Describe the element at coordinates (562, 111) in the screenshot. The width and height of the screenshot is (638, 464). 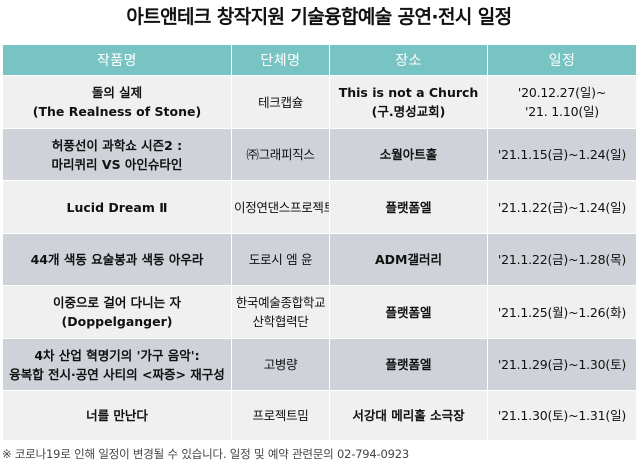
I see `cell-line: '21. 1.10(일)` at that location.